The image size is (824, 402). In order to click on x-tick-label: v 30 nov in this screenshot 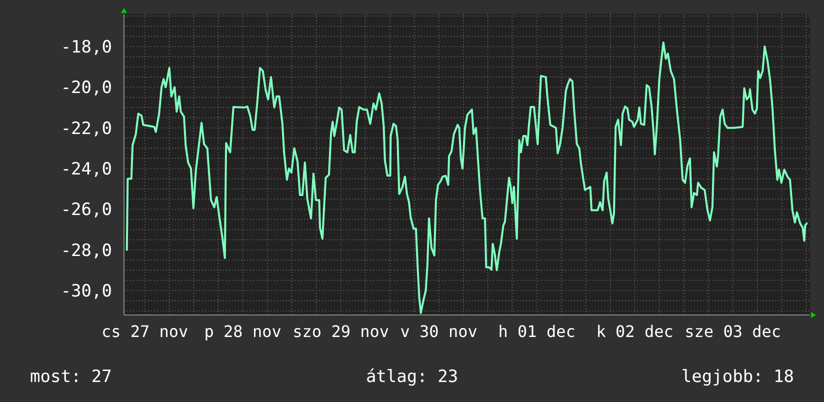, I will do `click(439, 331)`.